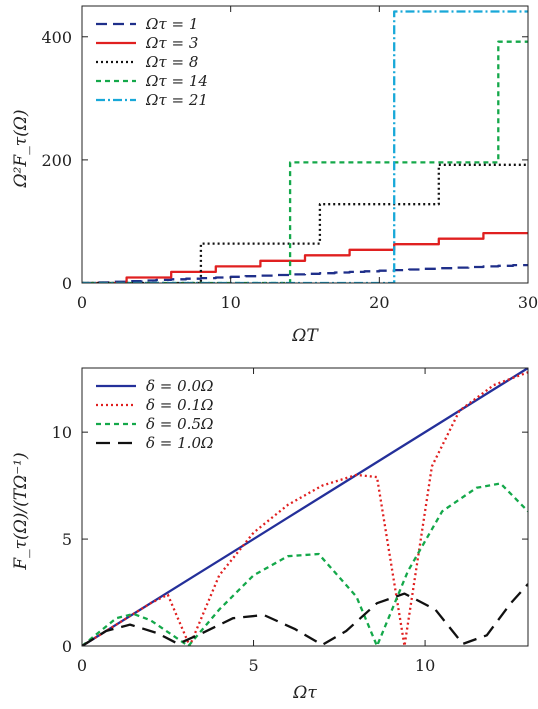 This screenshot has width=538, height=709. What do you see at coordinates (171, 24) in the screenshot?
I see `legend-entry-label: Ωτ = 1` at bounding box center [171, 24].